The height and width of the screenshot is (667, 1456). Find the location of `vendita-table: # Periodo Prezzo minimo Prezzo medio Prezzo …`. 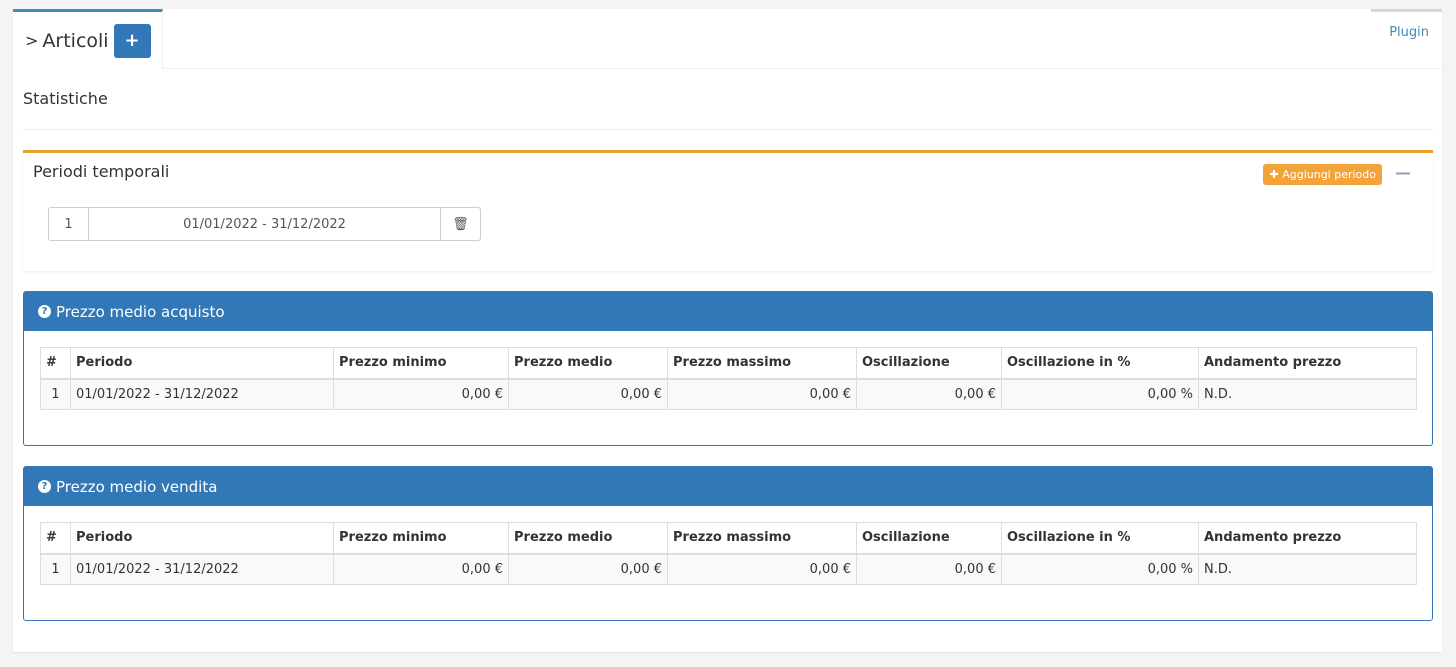

vendita-table: # Periodo Prezzo minimo Prezzo medio Prezzo … is located at coordinates (728, 553).